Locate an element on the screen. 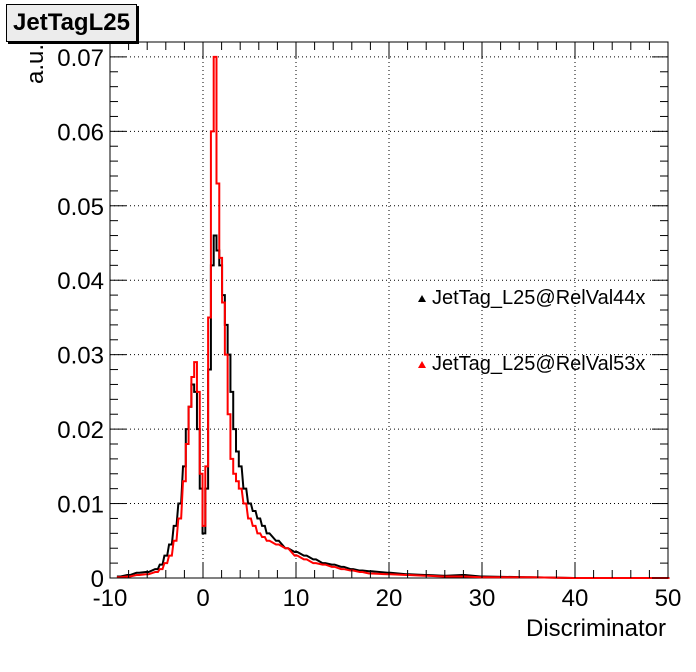  x-tick-label: 20 is located at coordinates (389, 598).